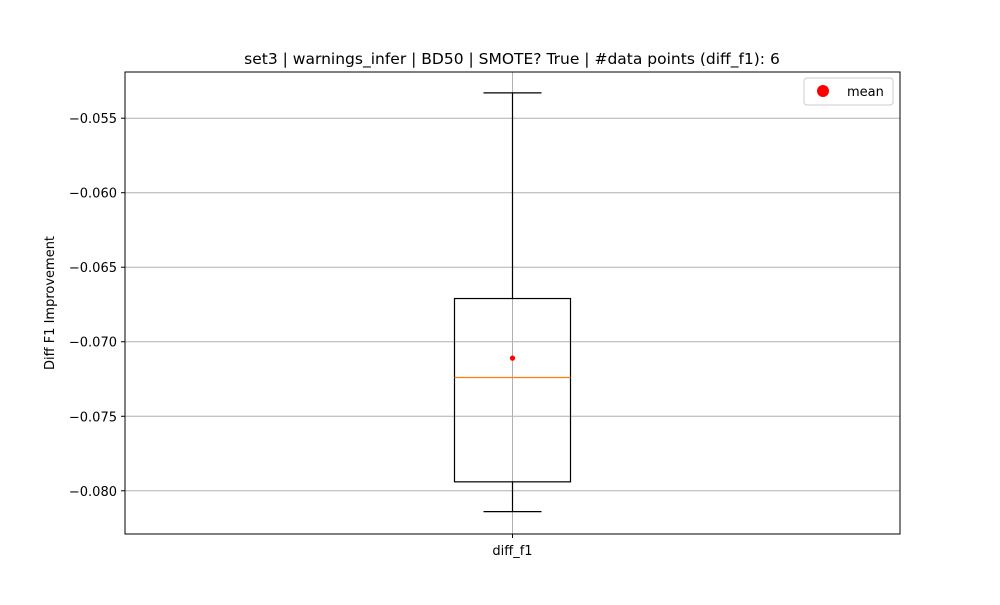 The width and height of the screenshot is (1000, 605). I want to click on legend-box, so click(848, 91).